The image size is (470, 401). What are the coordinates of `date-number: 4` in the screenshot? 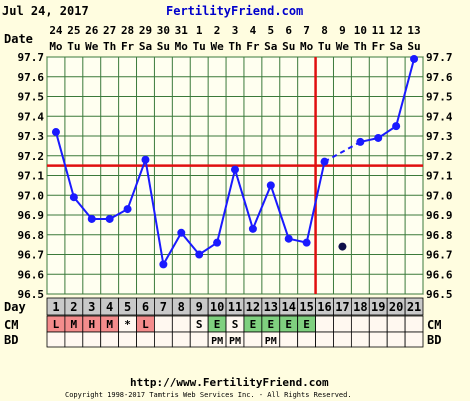 It's located at (253, 30).